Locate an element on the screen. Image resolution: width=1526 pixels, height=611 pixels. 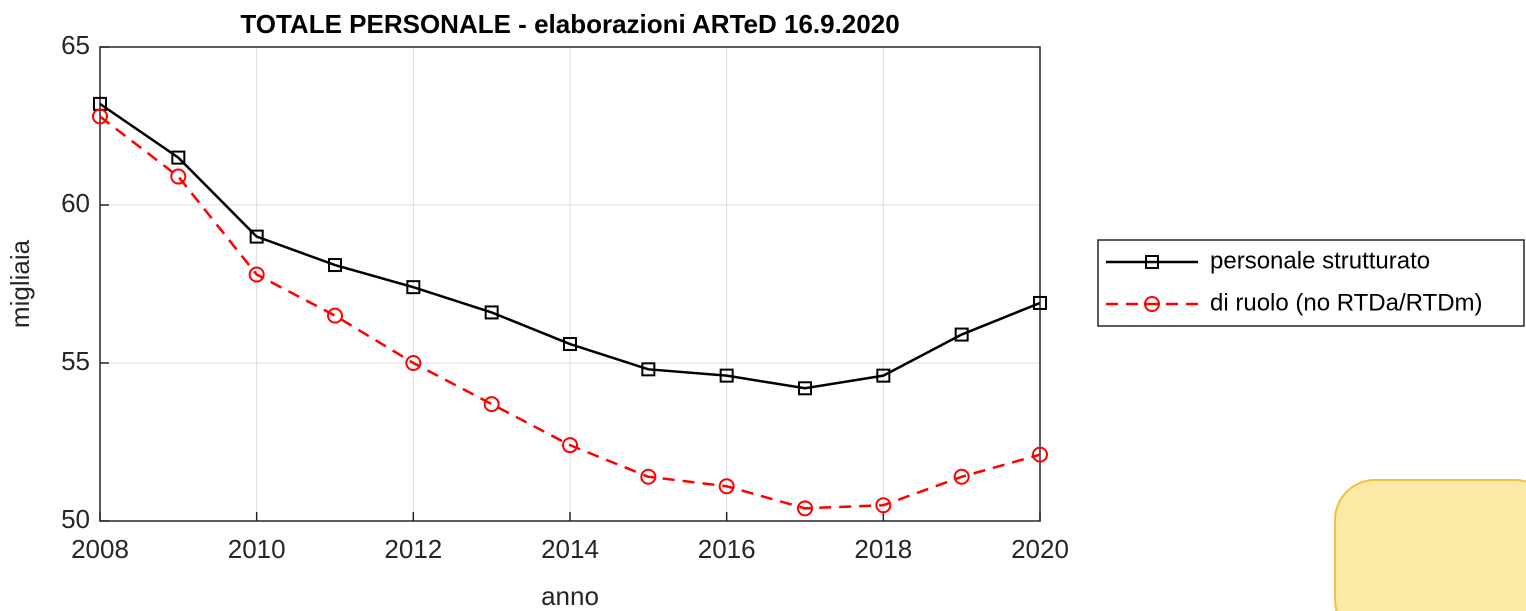
x-axis-label: anno is located at coordinates (570, 596).